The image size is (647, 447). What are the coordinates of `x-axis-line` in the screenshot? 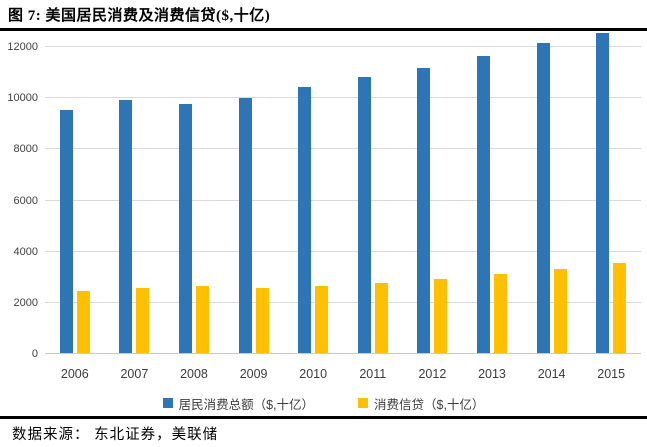 It's located at (343, 353).